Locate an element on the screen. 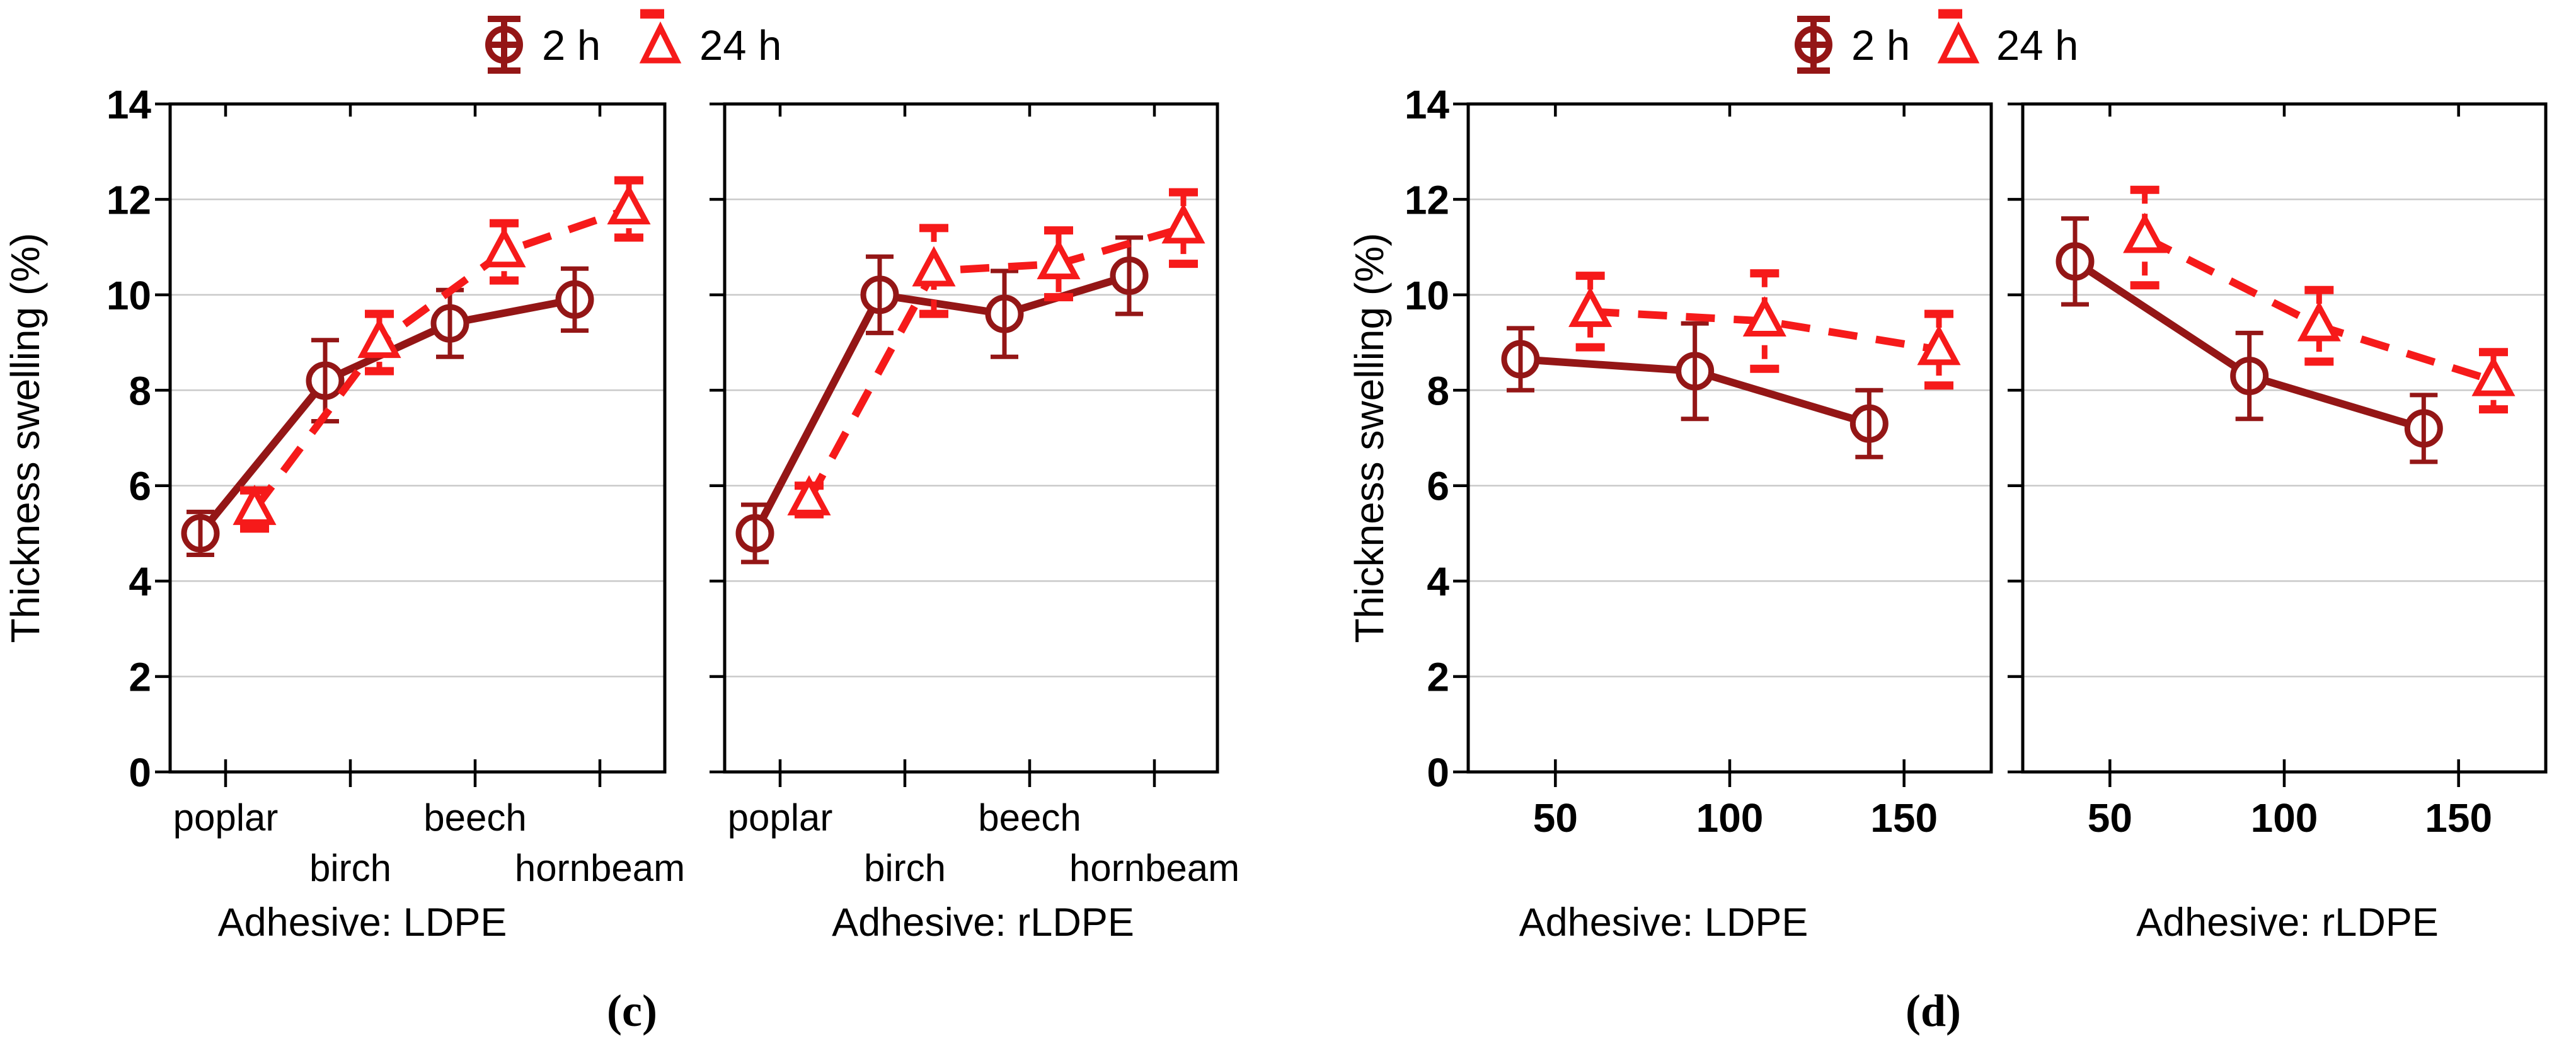 The height and width of the screenshot is (1041, 2576). y-axis-label-left: Thickness swelling (%) is located at coordinates (25, 438).